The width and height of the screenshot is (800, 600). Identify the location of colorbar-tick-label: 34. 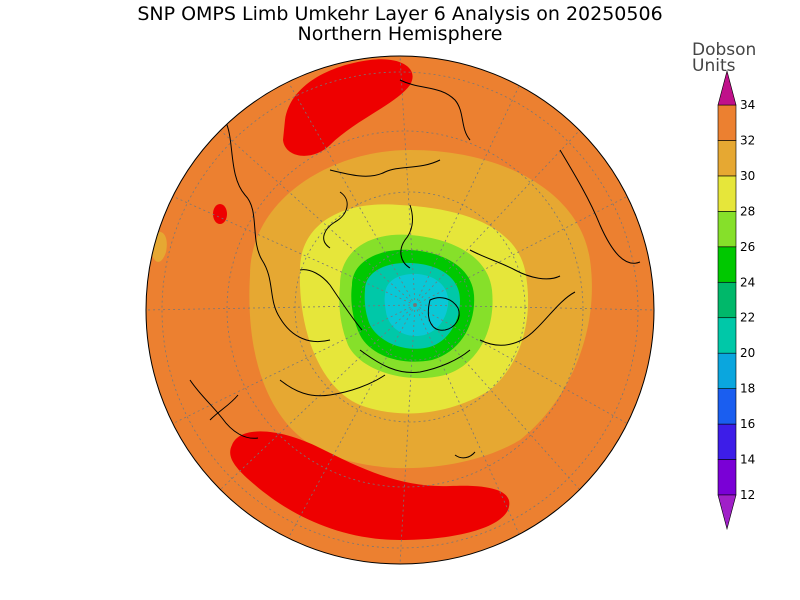
(747, 105).